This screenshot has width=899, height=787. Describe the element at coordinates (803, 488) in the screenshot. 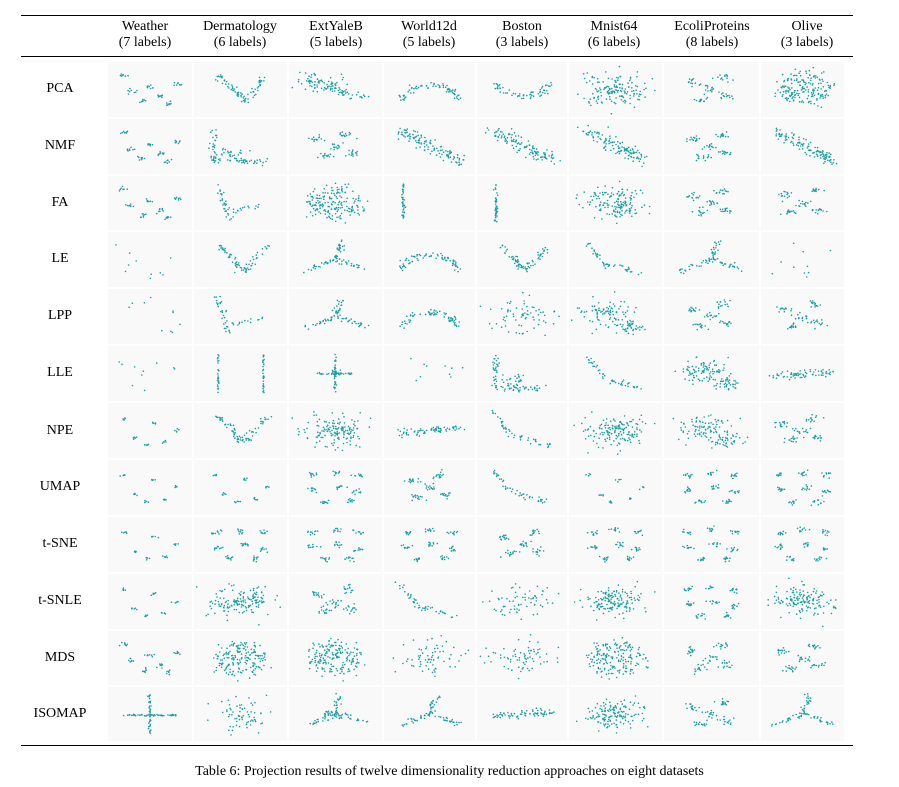

I see `scatter-plot` at that location.